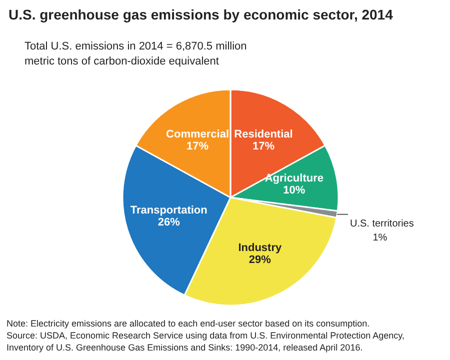  Describe the element at coordinates (380, 238) in the screenshot. I see `data-label: 1%` at that location.